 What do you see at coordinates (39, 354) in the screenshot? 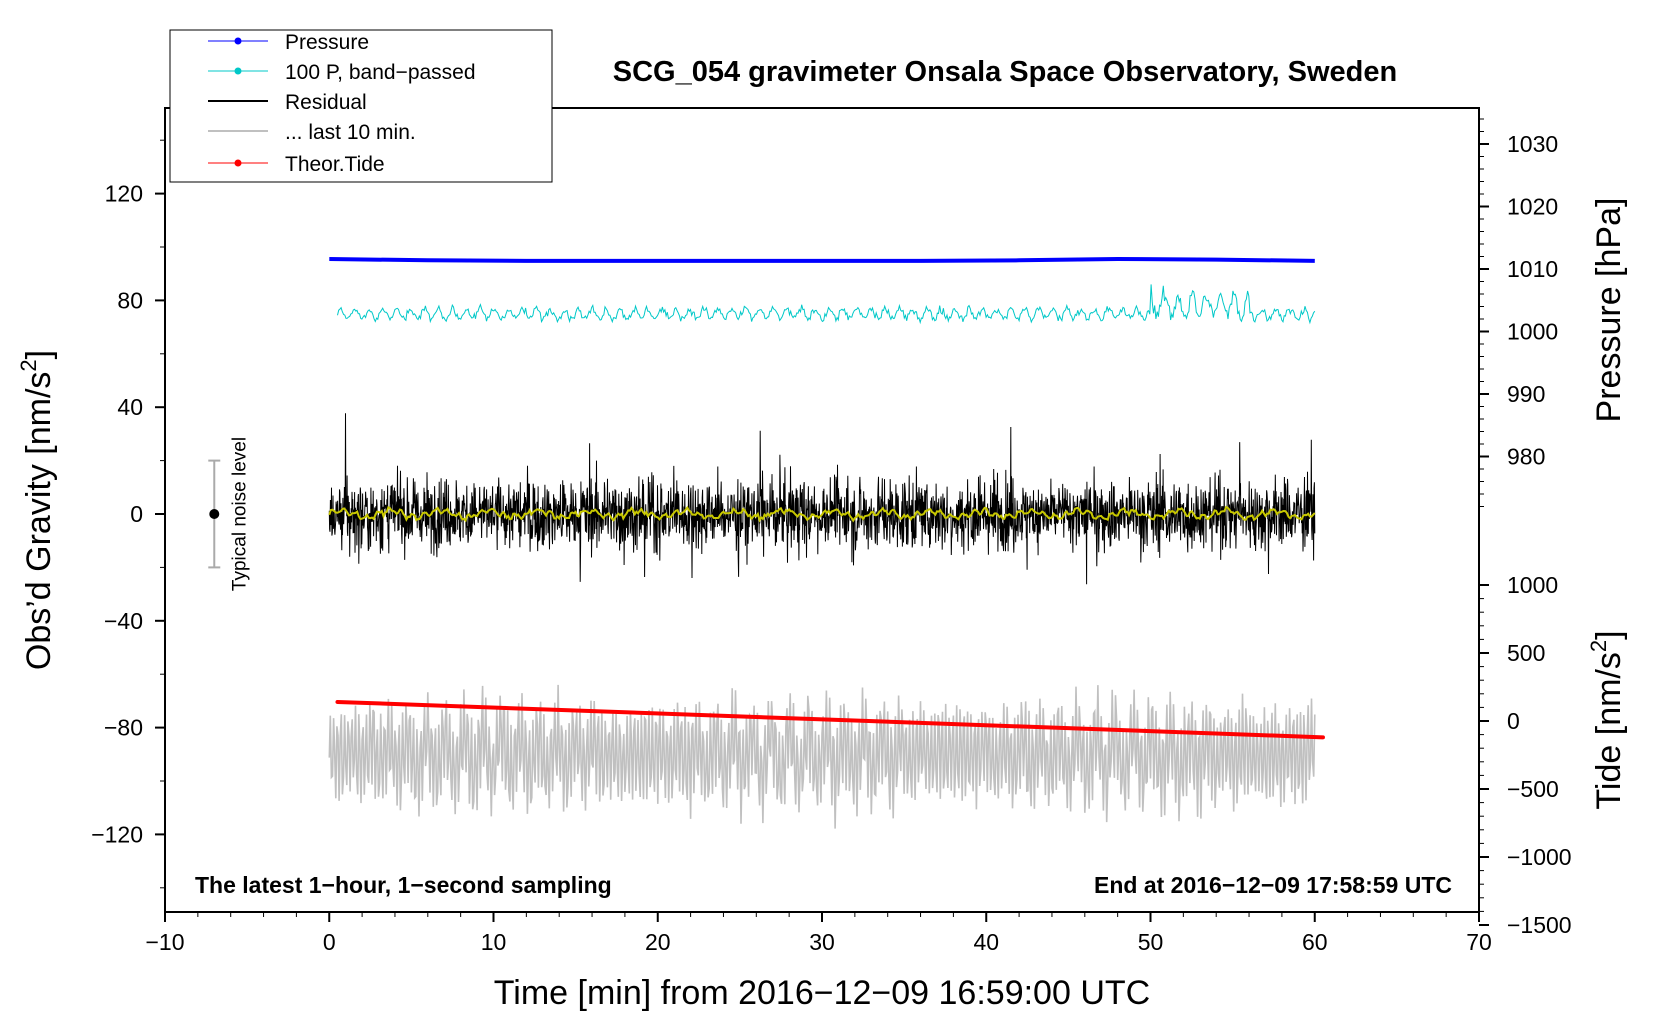
I see `y-left-label-end: ]` at bounding box center [39, 354].